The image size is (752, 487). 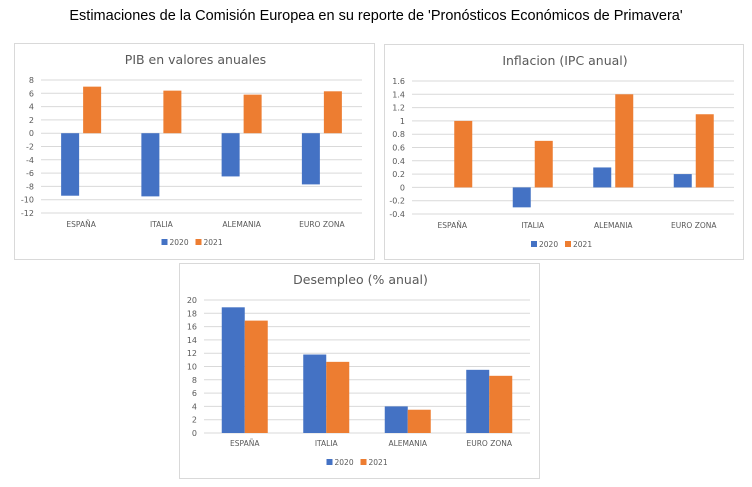 I want to click on y-tick-label: 0.4, so click(x=398, y=161).